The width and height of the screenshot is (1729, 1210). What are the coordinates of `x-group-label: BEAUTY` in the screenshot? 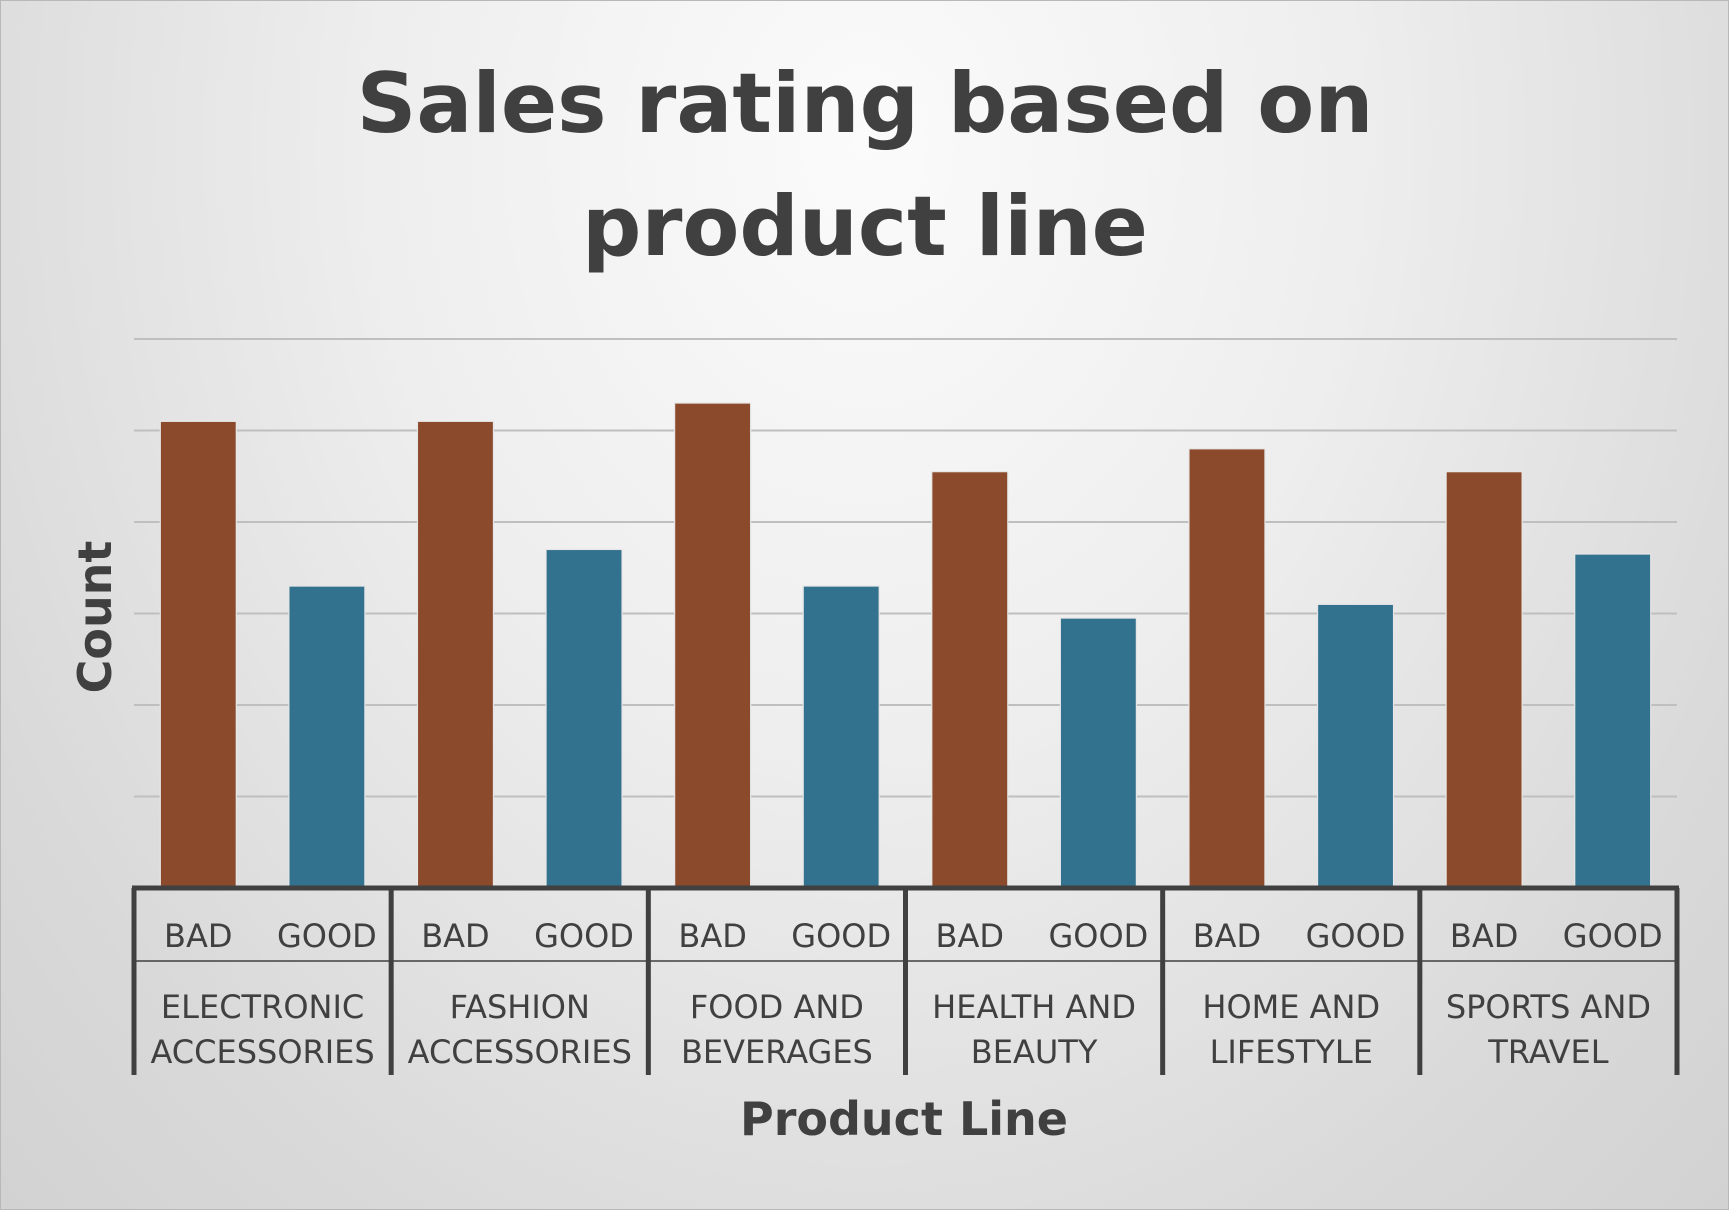 It's located at (1034, 1052).